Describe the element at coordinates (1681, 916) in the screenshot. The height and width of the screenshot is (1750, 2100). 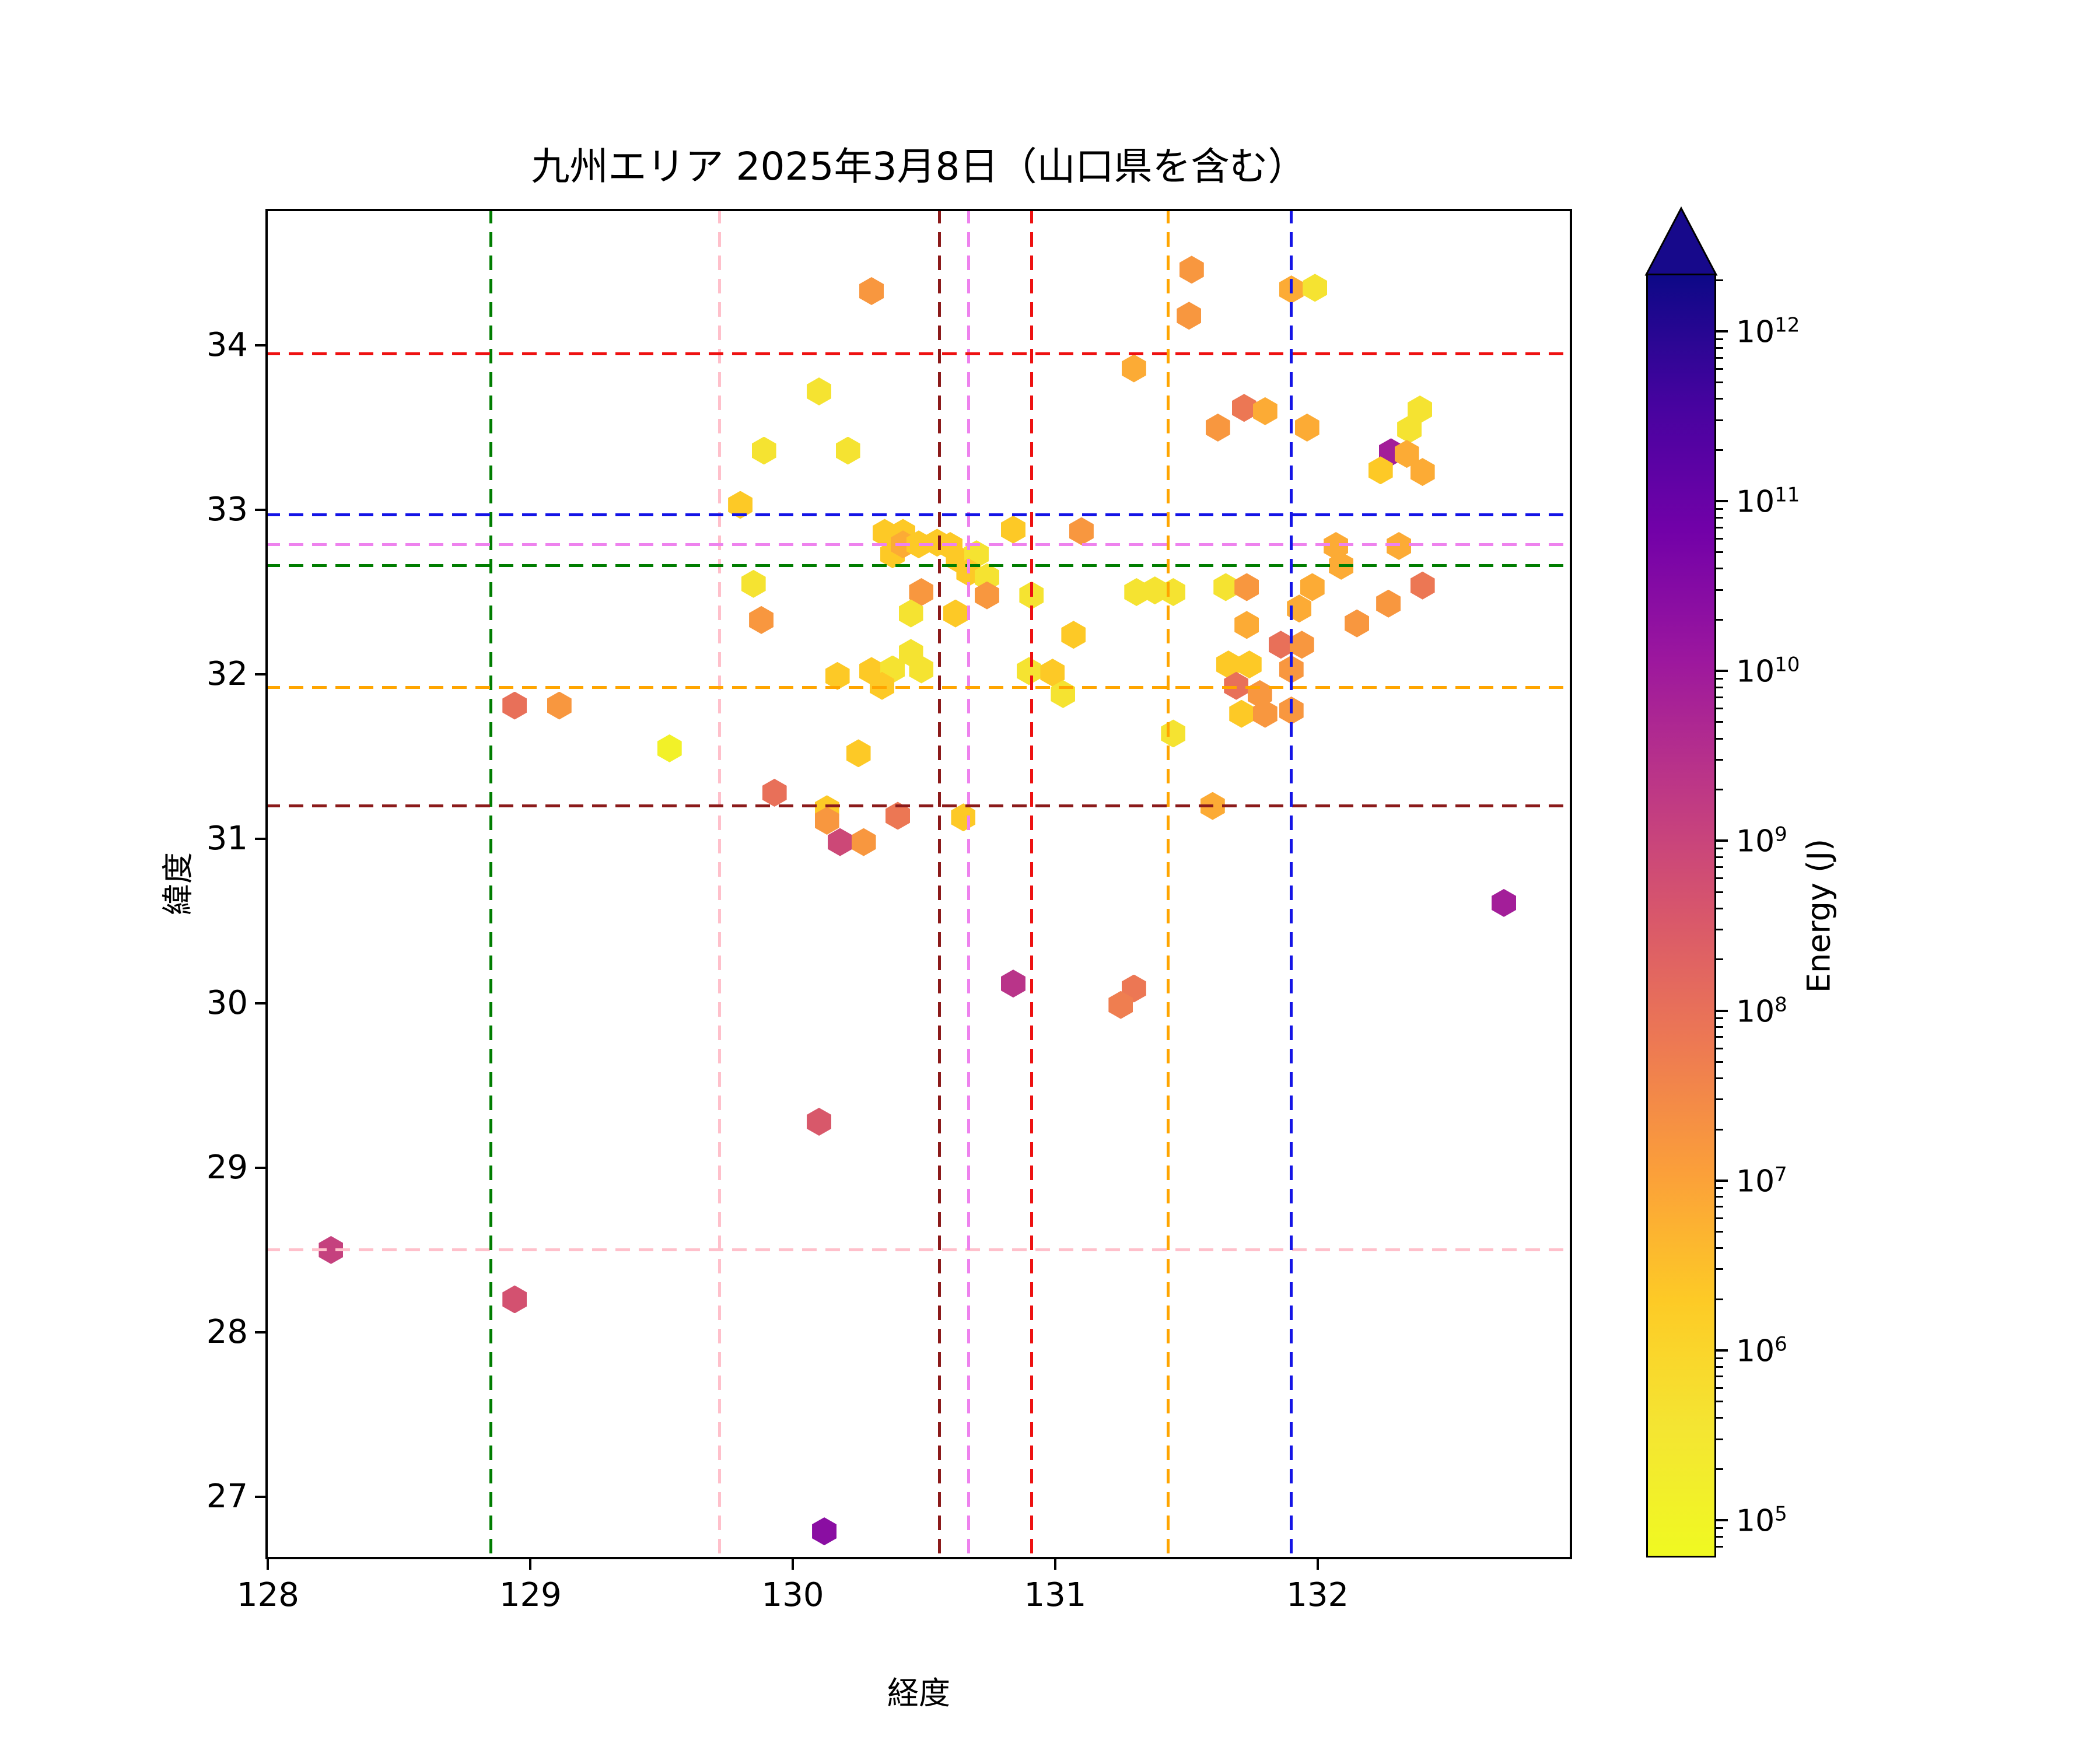
I see `colorbar` at that location.